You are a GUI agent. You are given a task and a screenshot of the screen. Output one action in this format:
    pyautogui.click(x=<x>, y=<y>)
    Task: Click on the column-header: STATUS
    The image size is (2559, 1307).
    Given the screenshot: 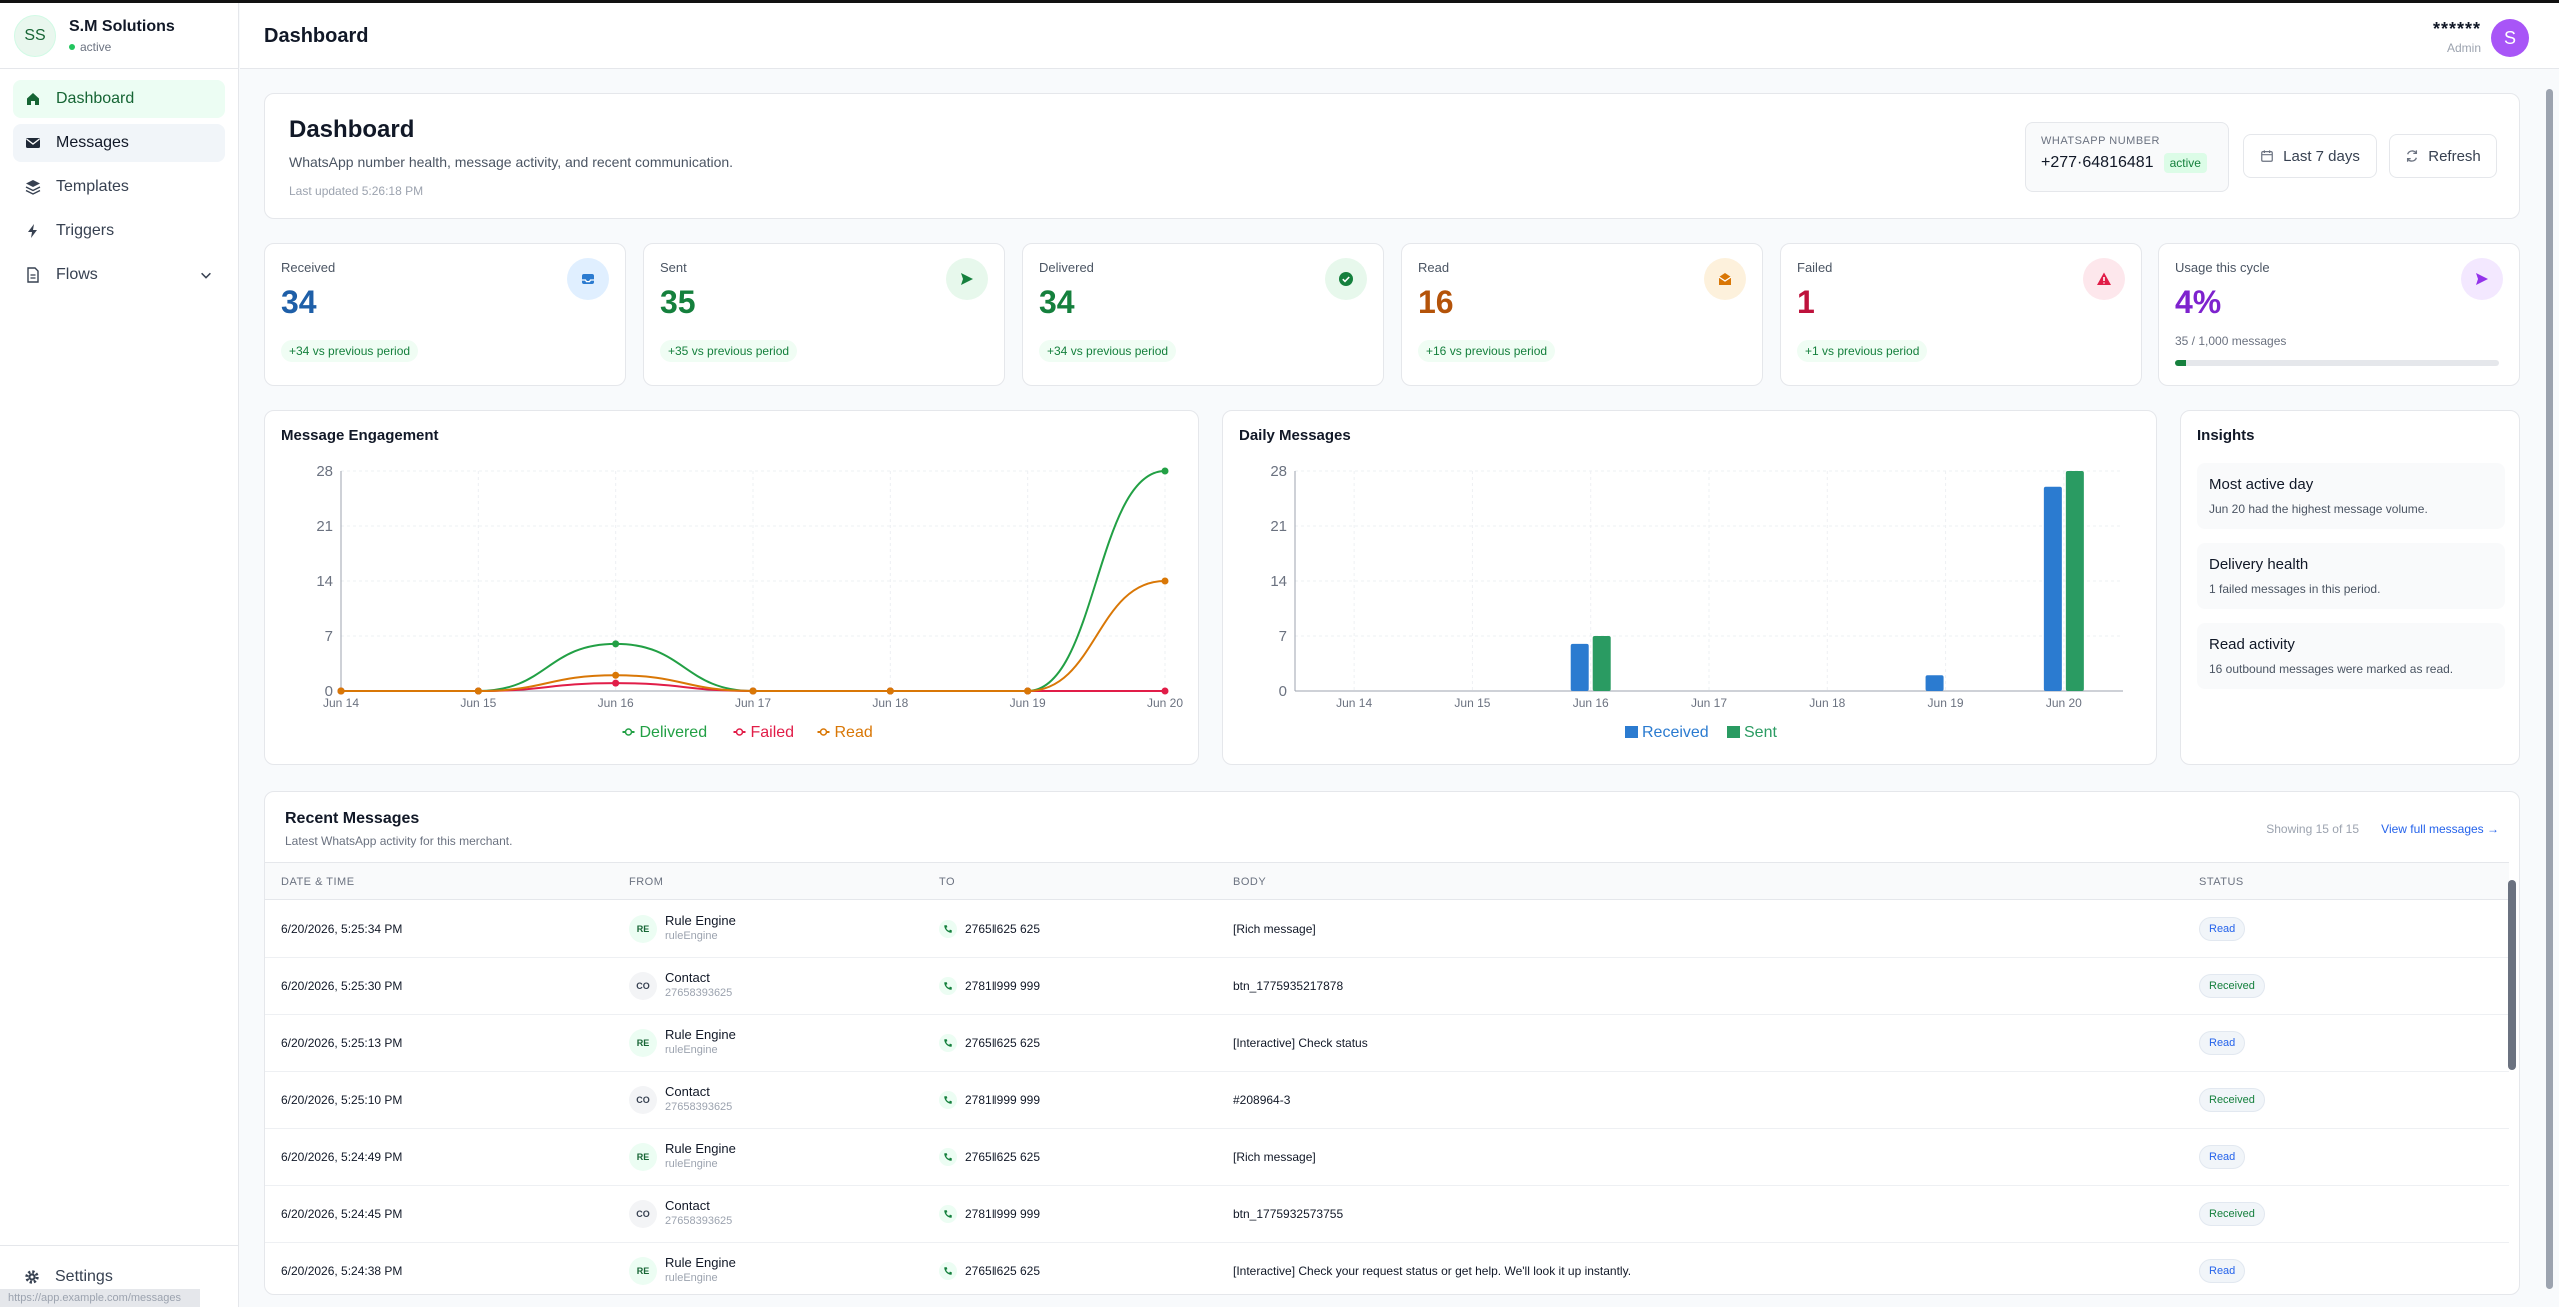 What is the action you would take?
    pyautogui.click(x=2221, y=882)
    